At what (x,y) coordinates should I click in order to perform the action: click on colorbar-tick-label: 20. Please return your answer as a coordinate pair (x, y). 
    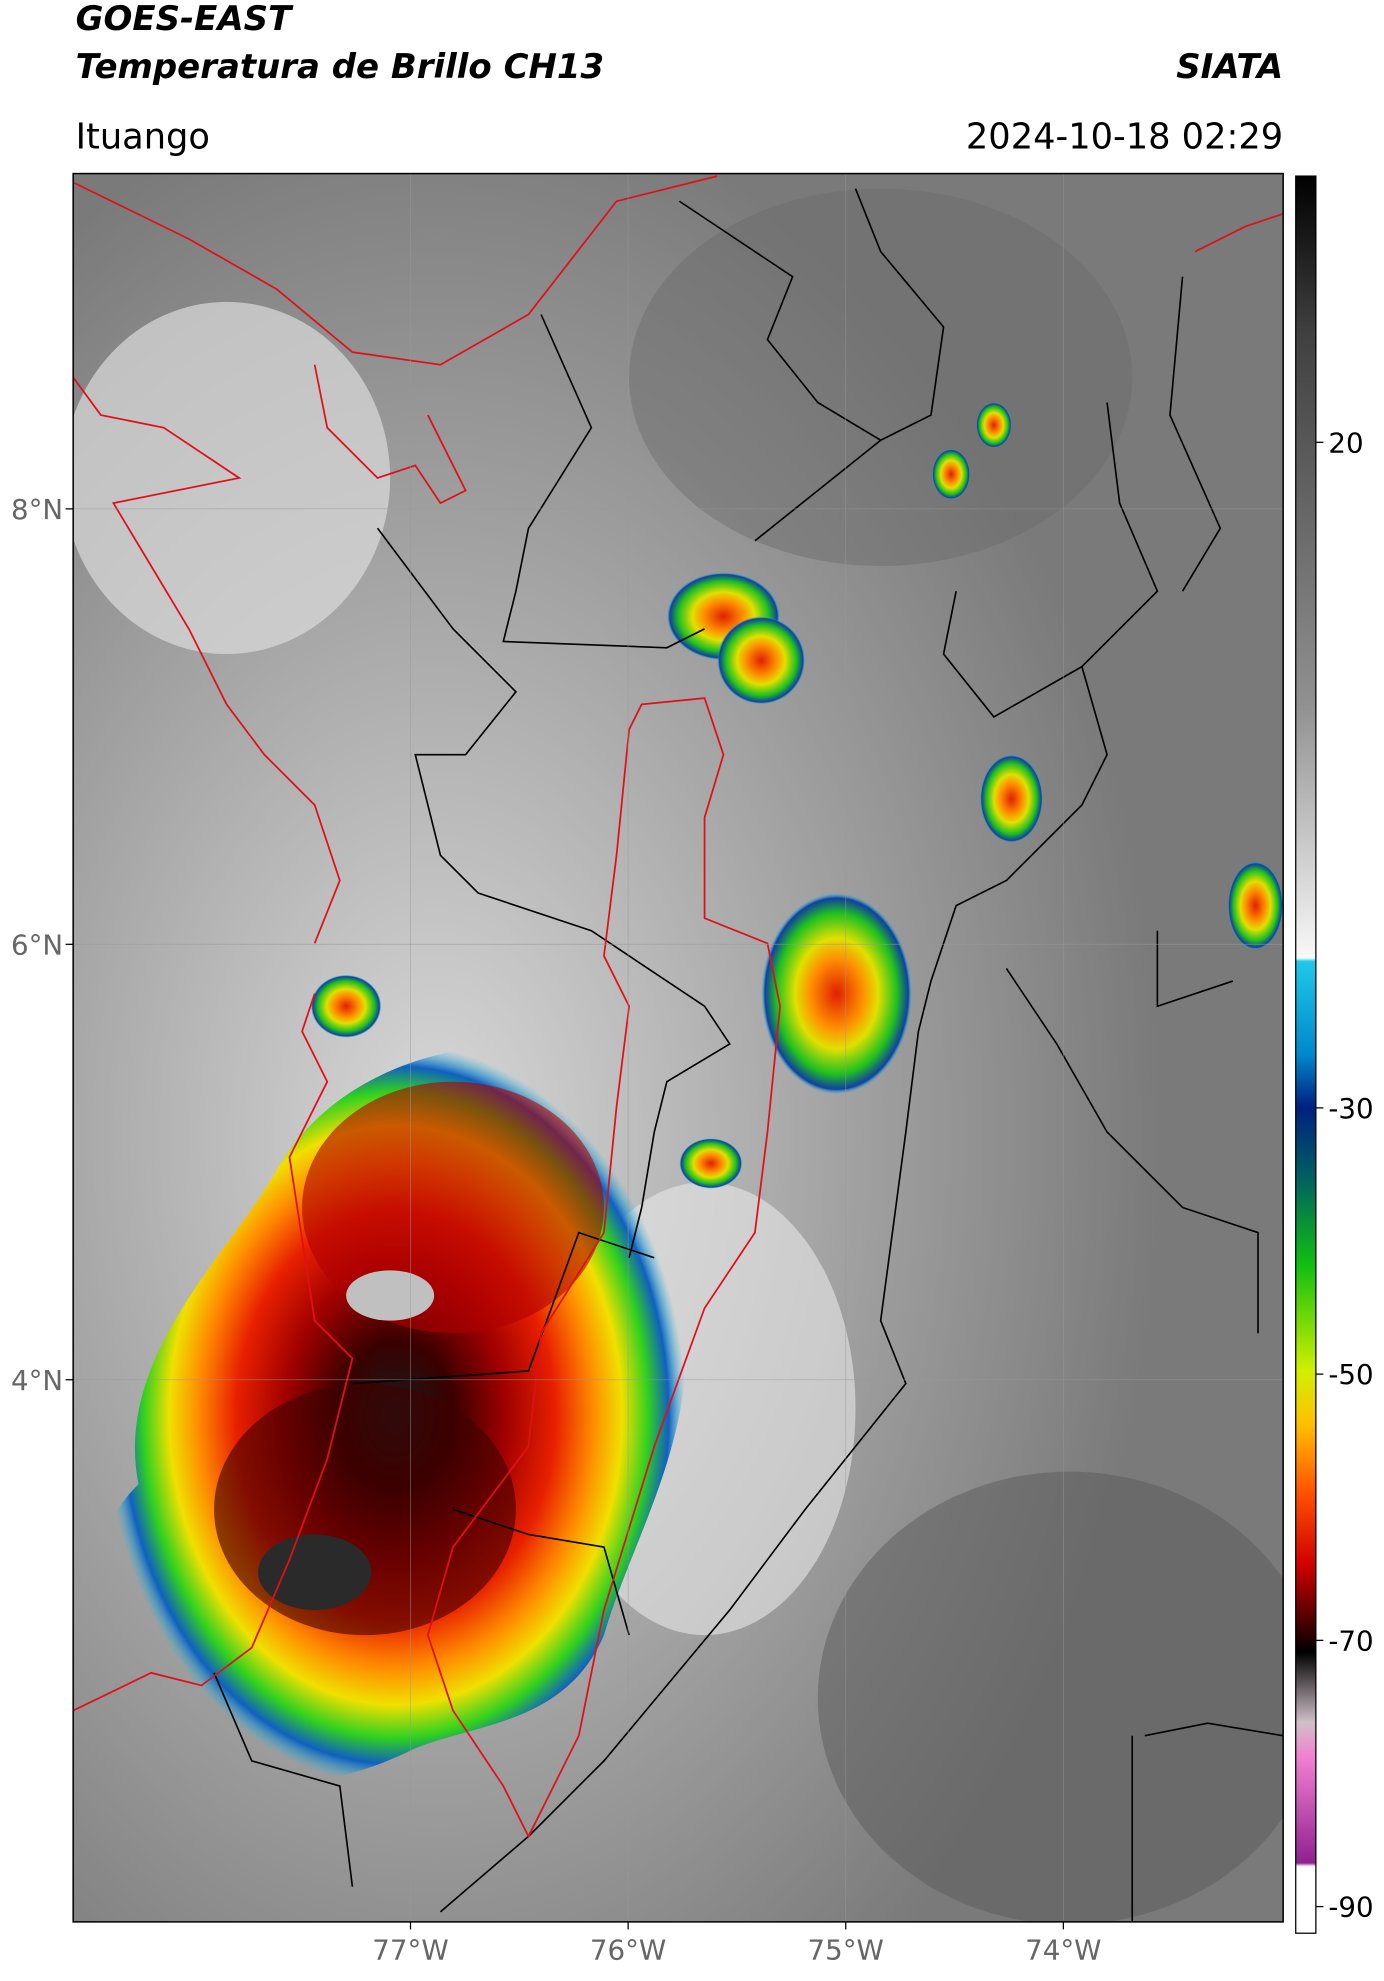
    Looking at the image, I should click on (1345, 442).